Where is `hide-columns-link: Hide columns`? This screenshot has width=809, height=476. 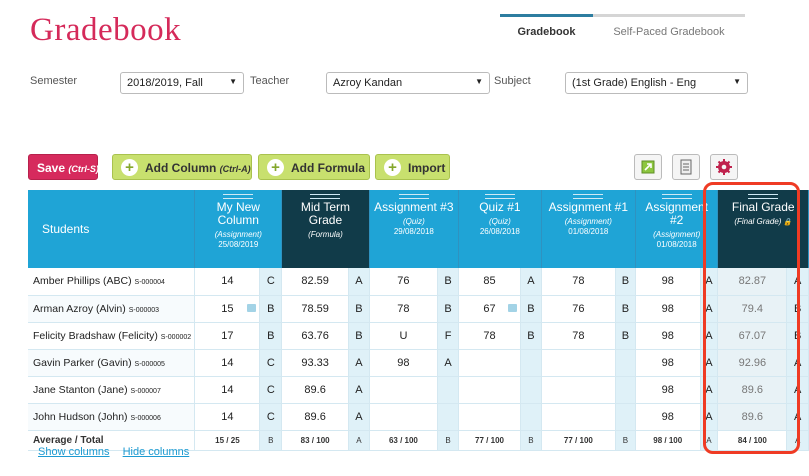 hide-columns-link: Hide columns is located at coordinates (156, 452).